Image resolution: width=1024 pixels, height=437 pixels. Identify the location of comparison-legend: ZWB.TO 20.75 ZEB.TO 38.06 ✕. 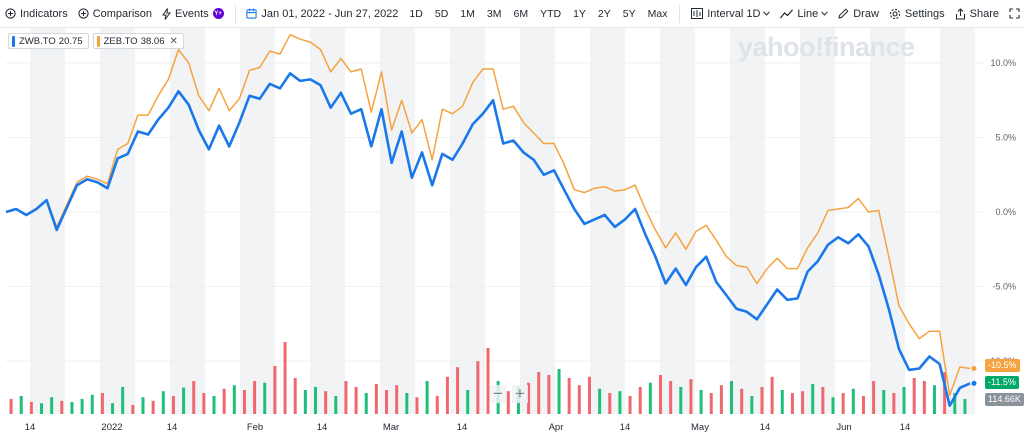
(96, 41).